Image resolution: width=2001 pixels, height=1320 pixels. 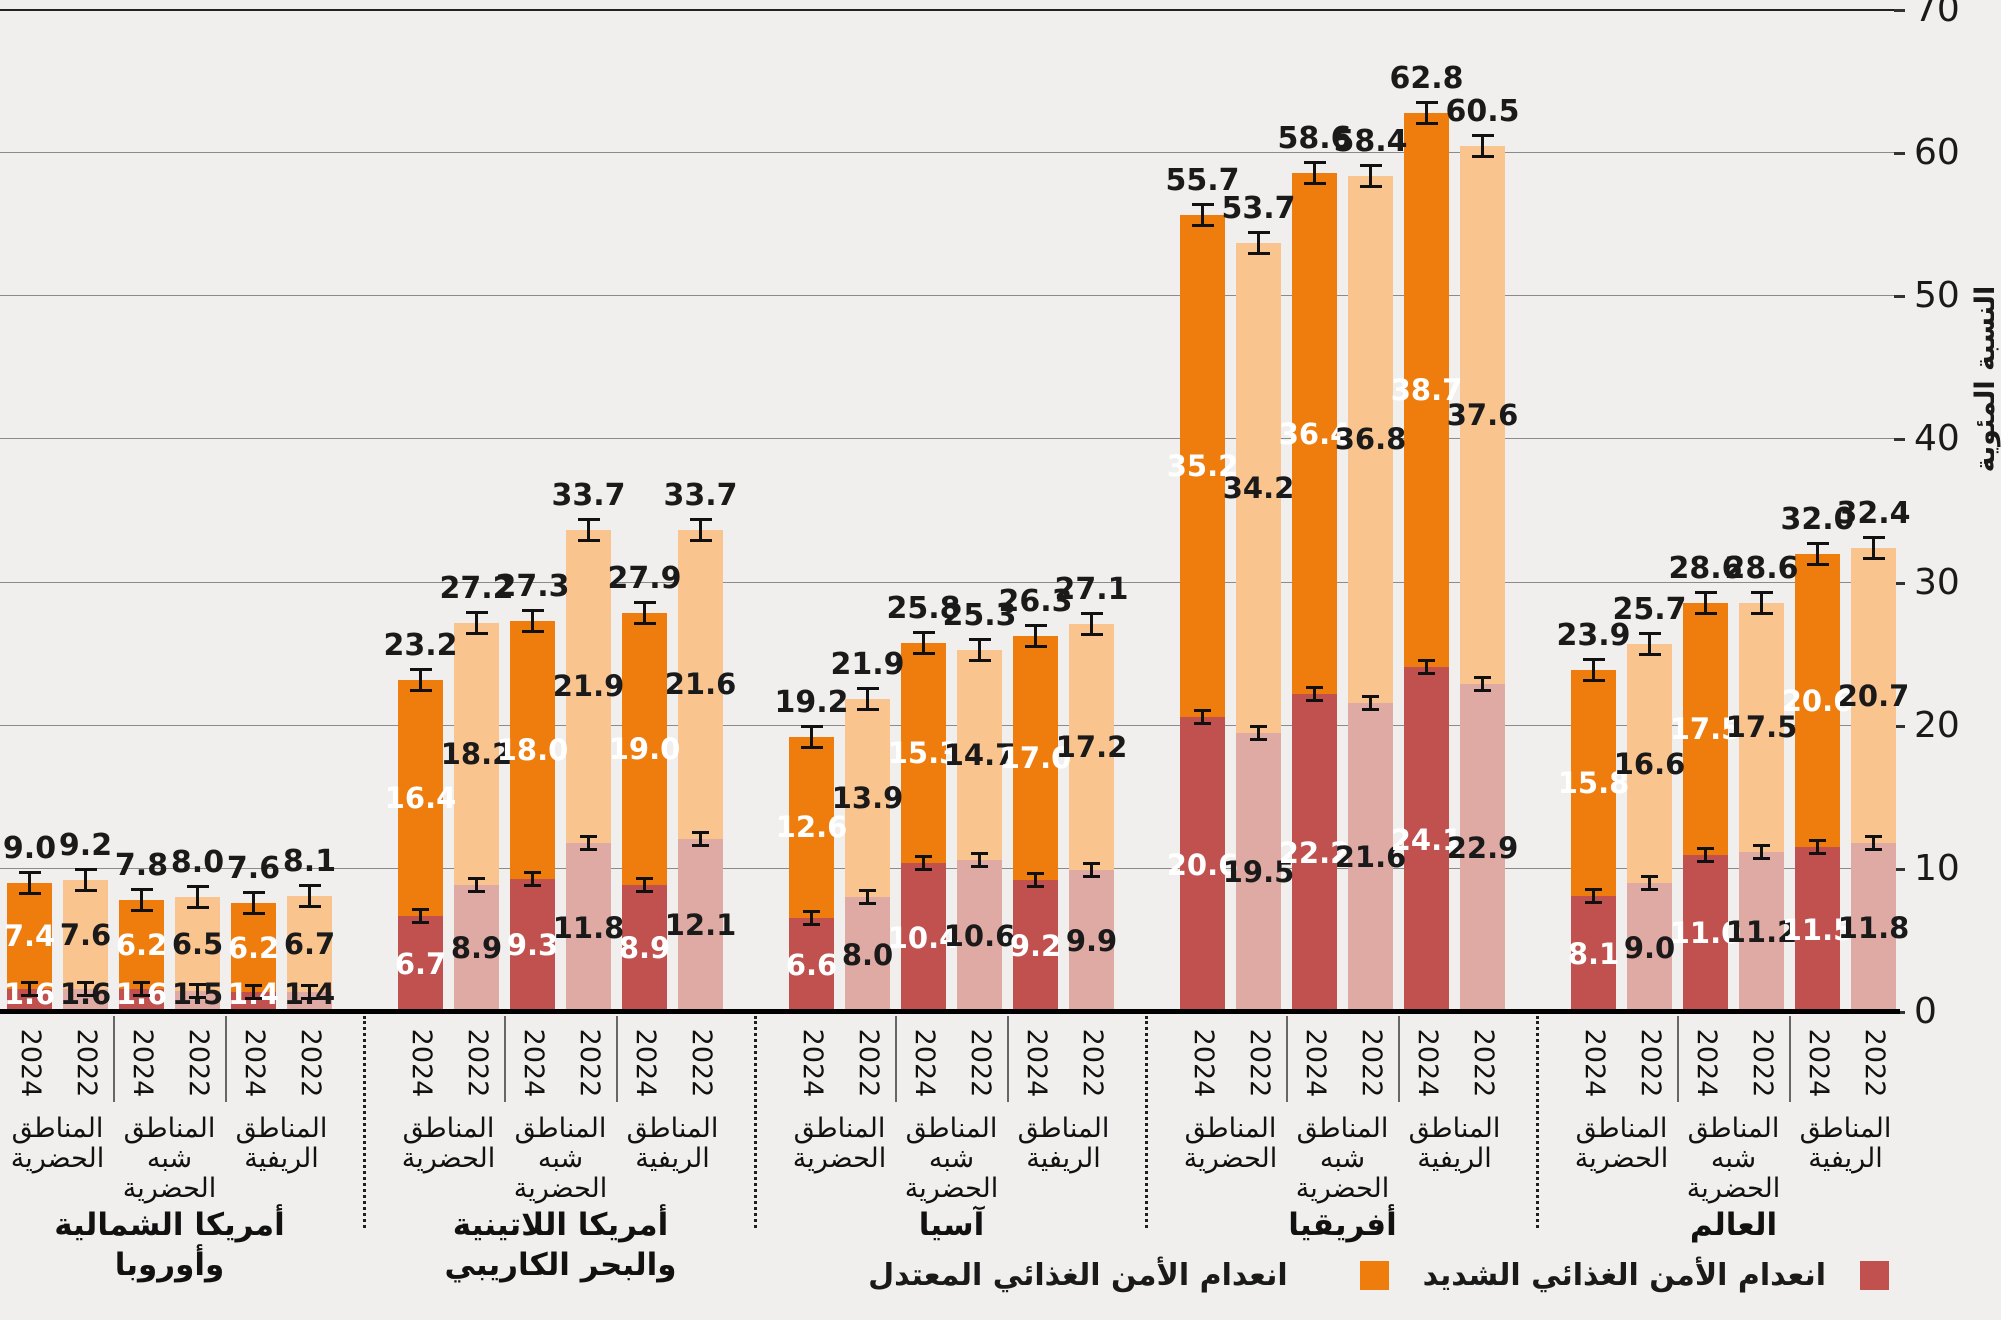 What do you see at coordinates (1937, 439) in the screenshot?
I see `y-tick-label: 40` at bounding box center [1937, 439].